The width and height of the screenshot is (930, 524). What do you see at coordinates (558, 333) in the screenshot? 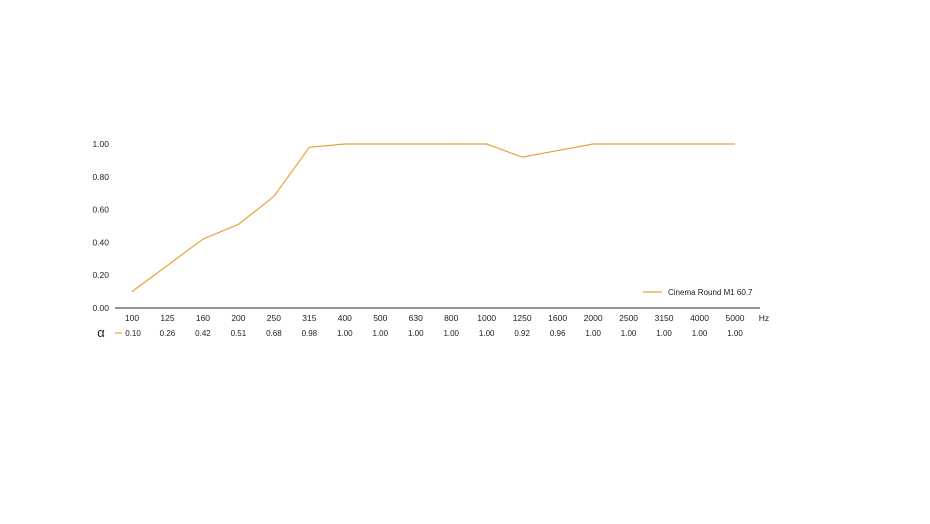
I see `data-value-label: 0.96` at bounding box center [558, 333].